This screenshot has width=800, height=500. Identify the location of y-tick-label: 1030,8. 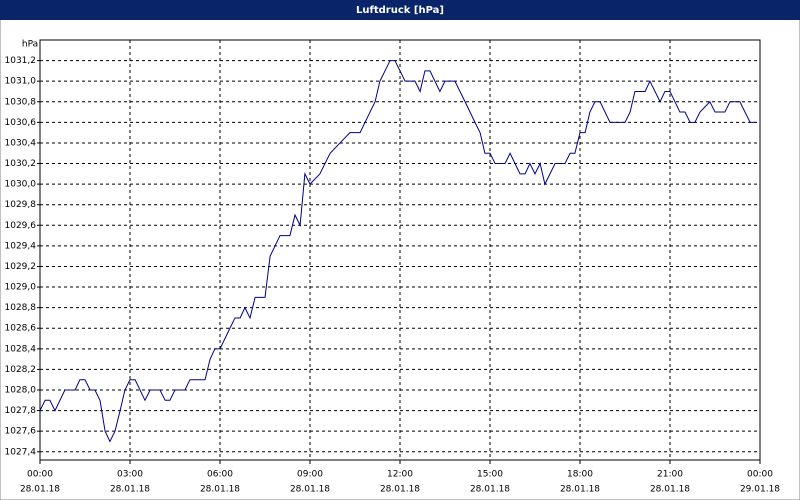
(21, 102).